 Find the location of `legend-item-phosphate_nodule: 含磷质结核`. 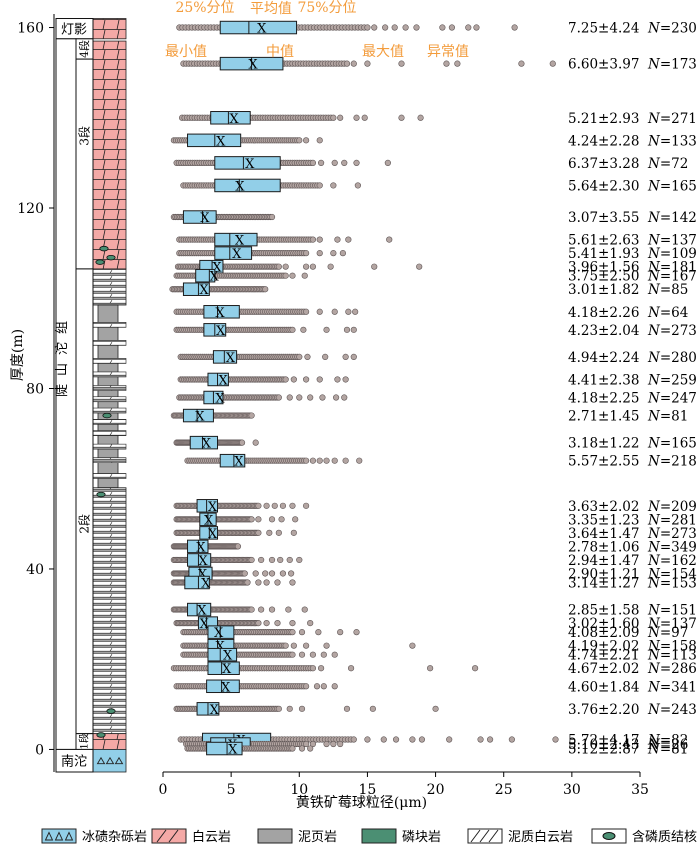

legend-item-phosphate_nodule: 含磷质结核 is located at coordinates (644, 836).